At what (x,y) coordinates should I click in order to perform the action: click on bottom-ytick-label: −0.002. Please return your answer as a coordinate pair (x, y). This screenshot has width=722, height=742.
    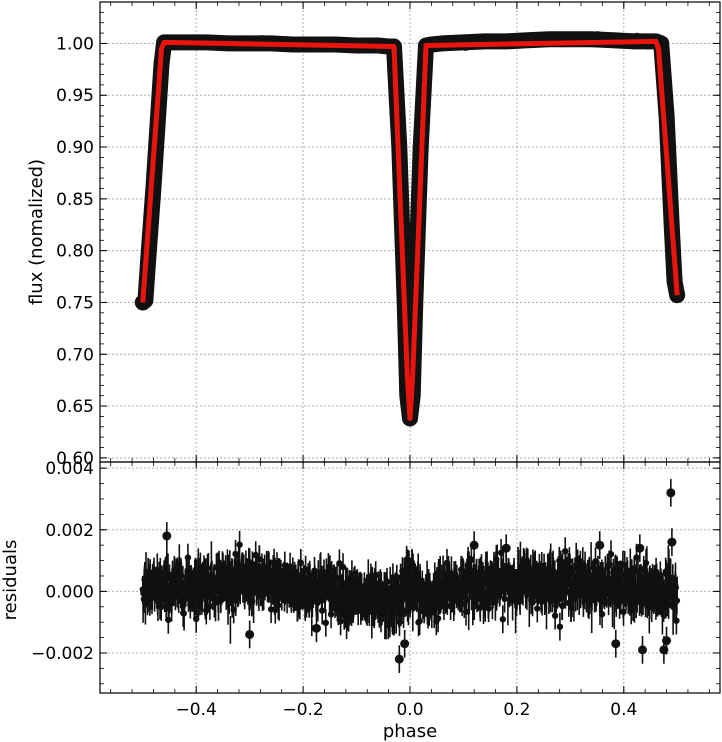
    Looking at the image, I should click on (62, 654).